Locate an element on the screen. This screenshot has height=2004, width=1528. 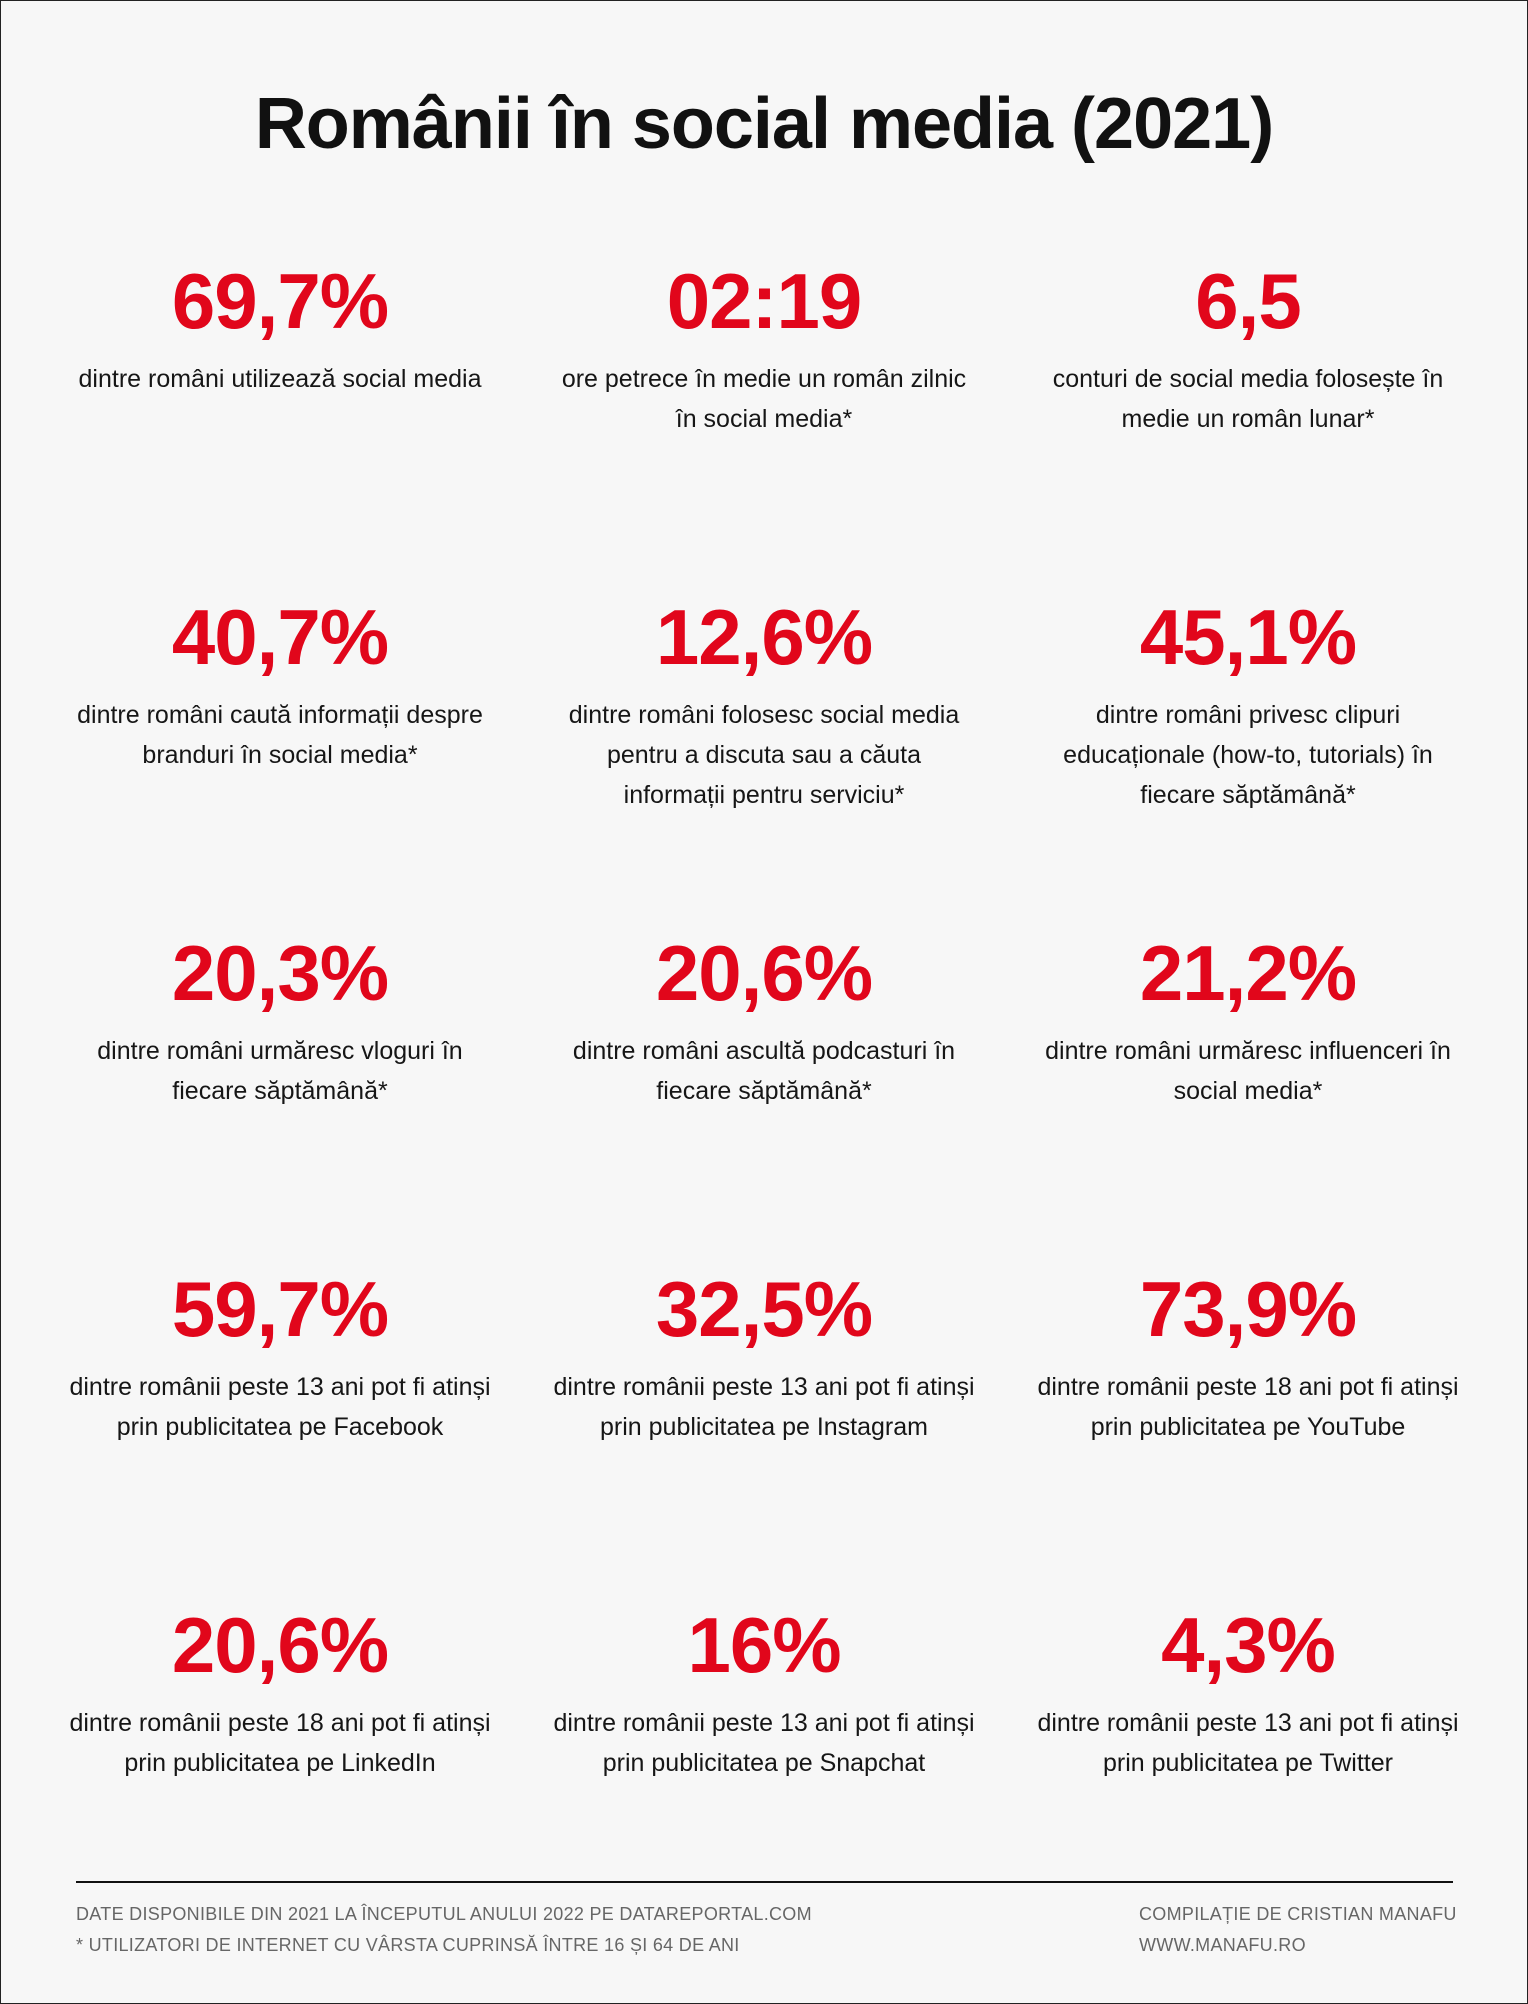
stat-value: 21,2% is located at coordinates (1248, 973).